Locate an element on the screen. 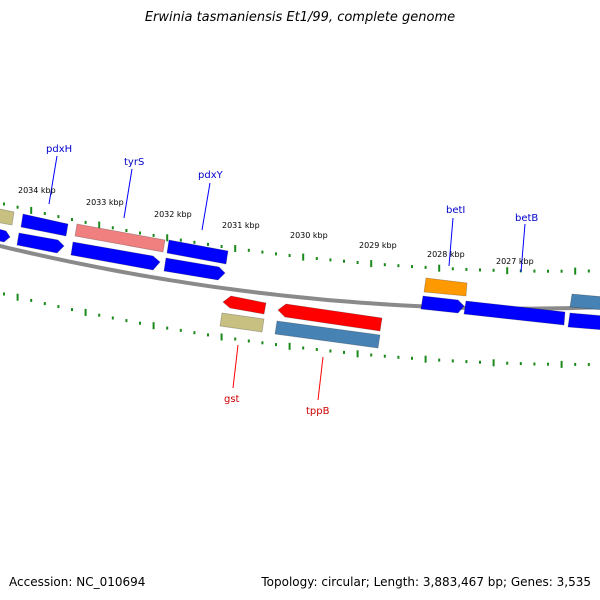  leader-betI is located at coordinates (451, 242).